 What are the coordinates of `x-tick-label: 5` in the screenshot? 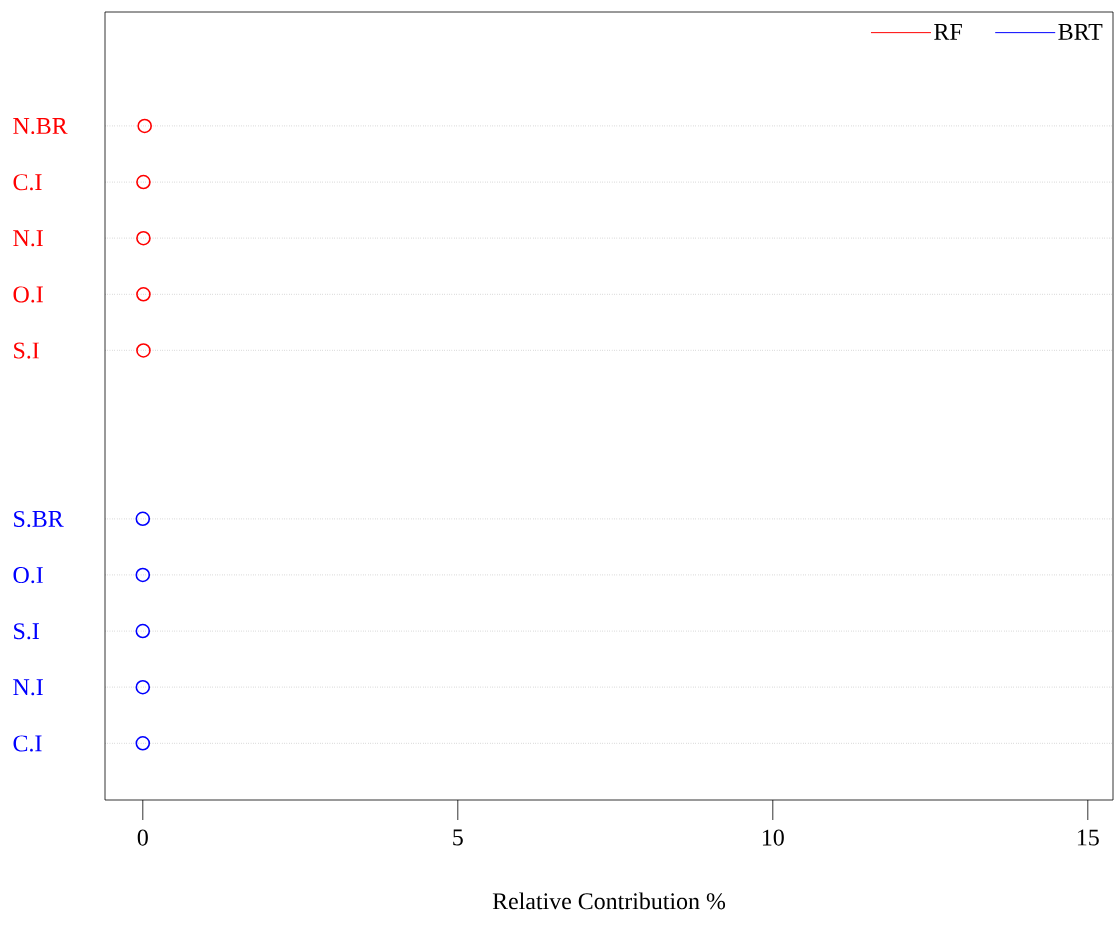 It's located at (458, 837).